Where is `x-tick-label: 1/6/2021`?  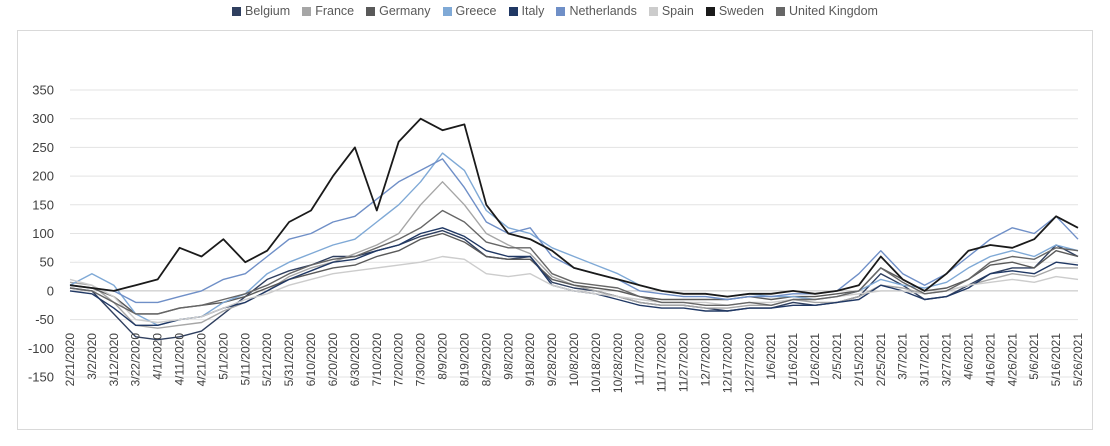
x-tick-label: 1/6/2021 is located at coordinates (771, 356).